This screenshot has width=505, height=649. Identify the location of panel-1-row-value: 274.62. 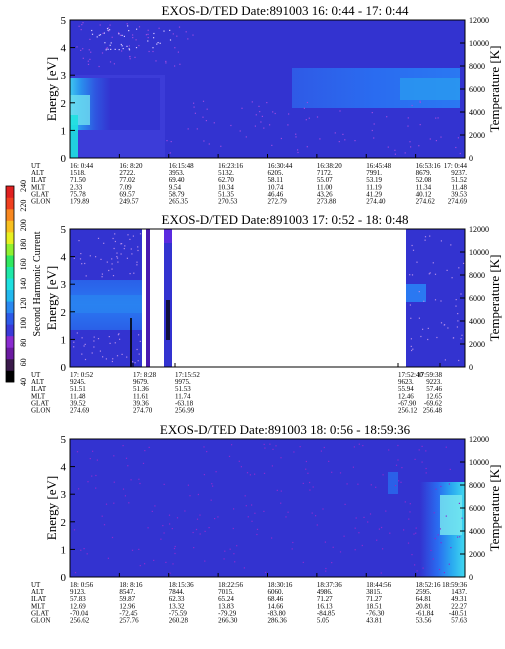
(426, 202).